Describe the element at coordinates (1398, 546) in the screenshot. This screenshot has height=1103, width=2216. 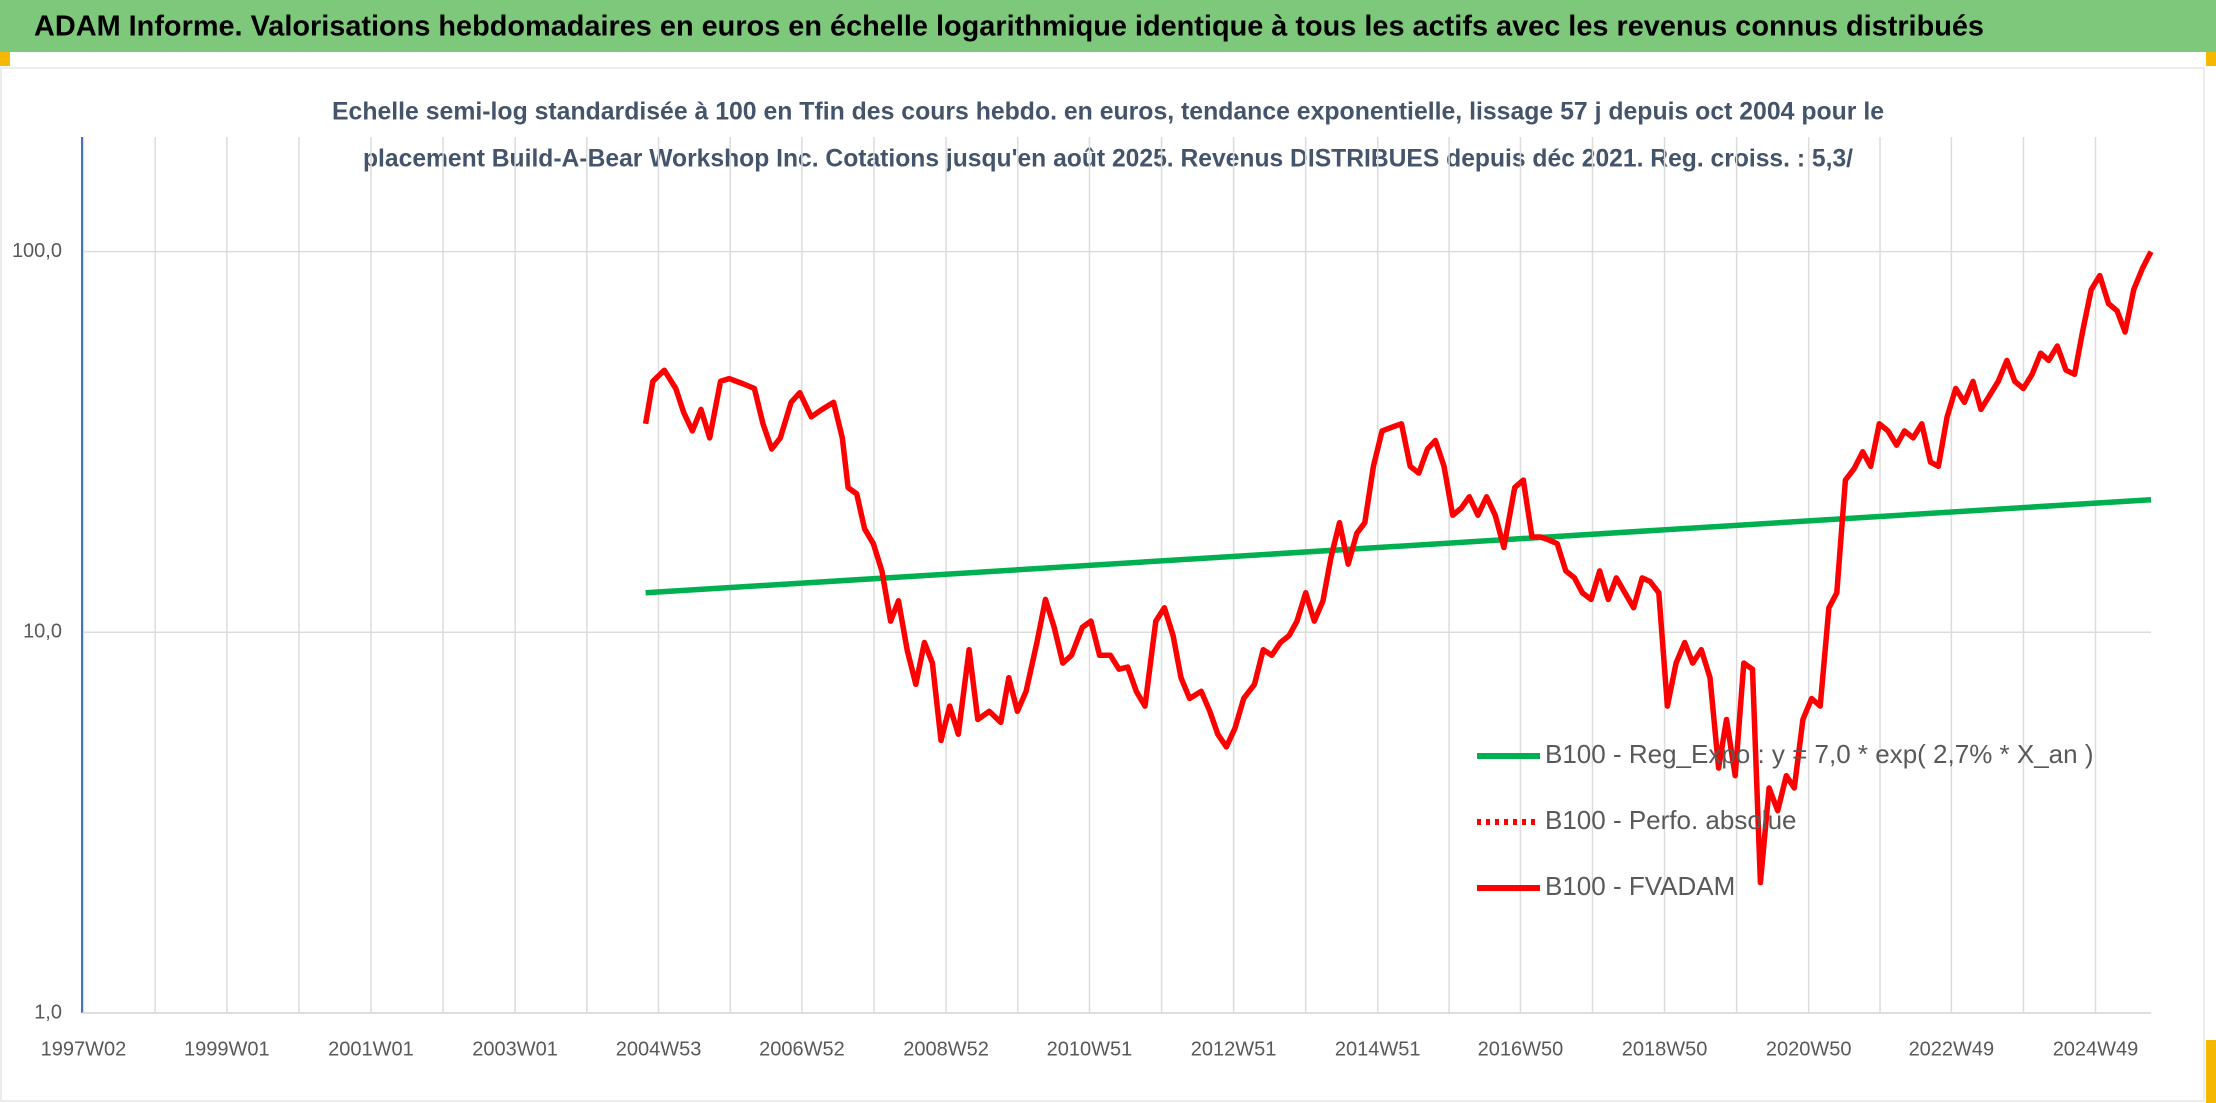
I see `series-line` at that location.